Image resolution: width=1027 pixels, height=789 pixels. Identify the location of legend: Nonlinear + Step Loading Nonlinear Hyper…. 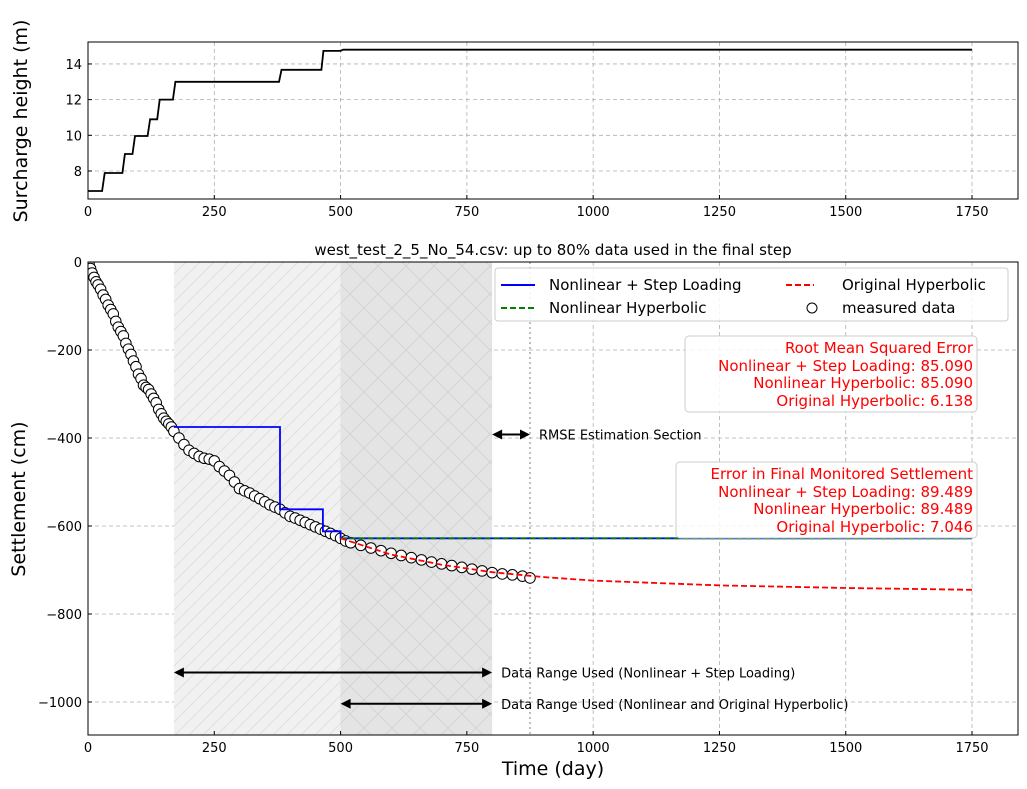
(751, 294).